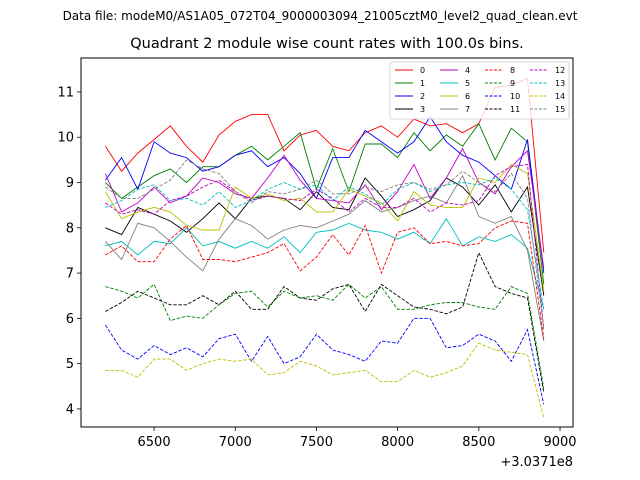  I want to click on legend-label-4: 4, so click(467, 70).